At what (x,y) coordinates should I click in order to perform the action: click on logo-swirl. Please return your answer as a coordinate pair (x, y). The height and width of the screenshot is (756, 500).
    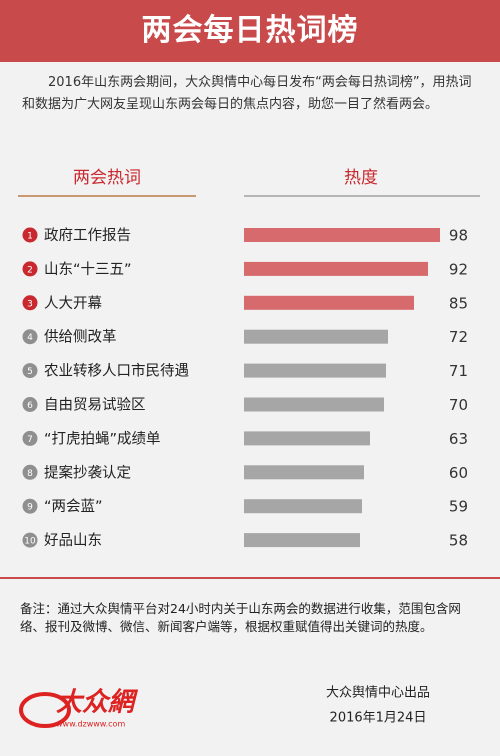
    Looking at the image, I should click on (45, 710).